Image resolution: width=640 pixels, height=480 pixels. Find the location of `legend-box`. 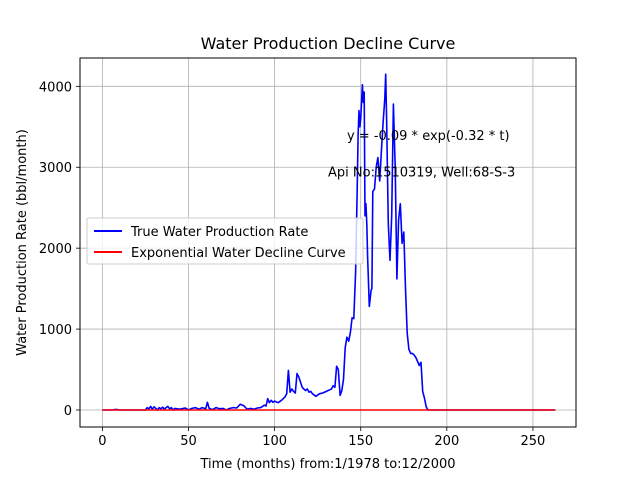

legend-box is located at coordinates (225, 241).